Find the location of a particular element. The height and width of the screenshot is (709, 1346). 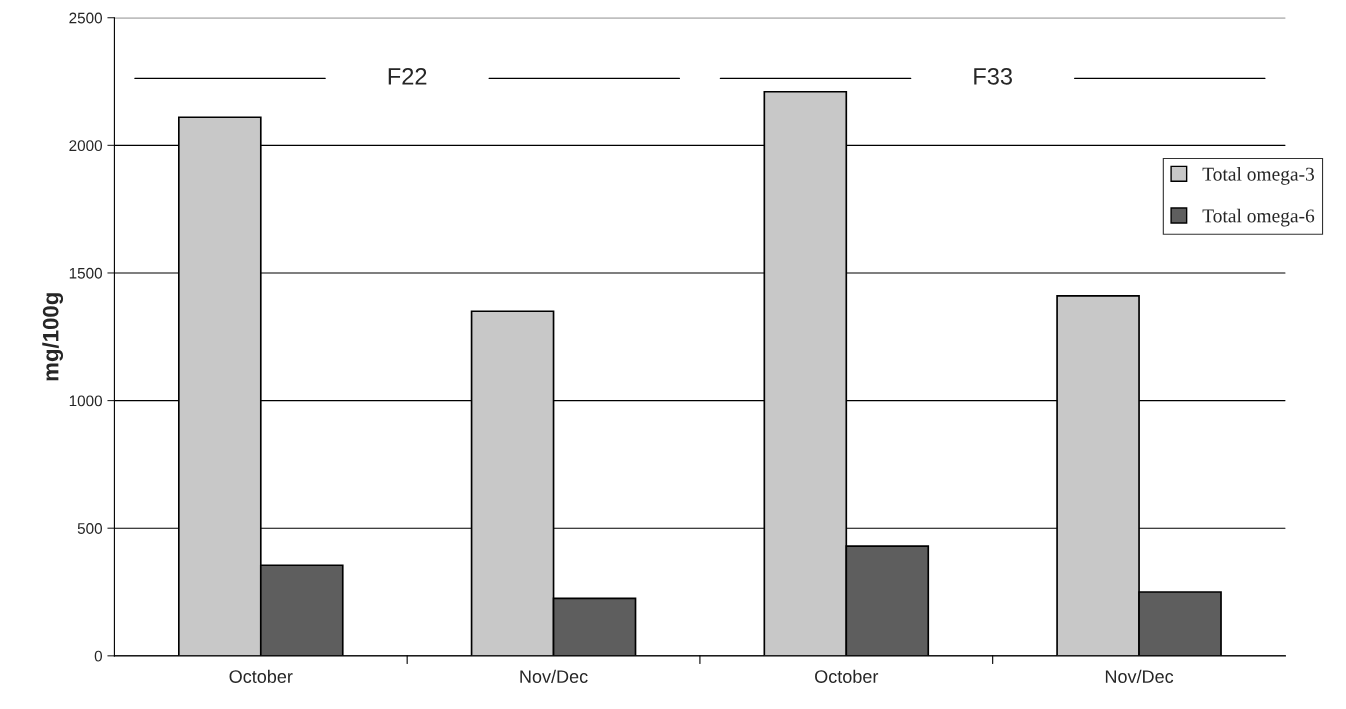

legend-label: Total omega-6 is located at coordinates (1258, 217).